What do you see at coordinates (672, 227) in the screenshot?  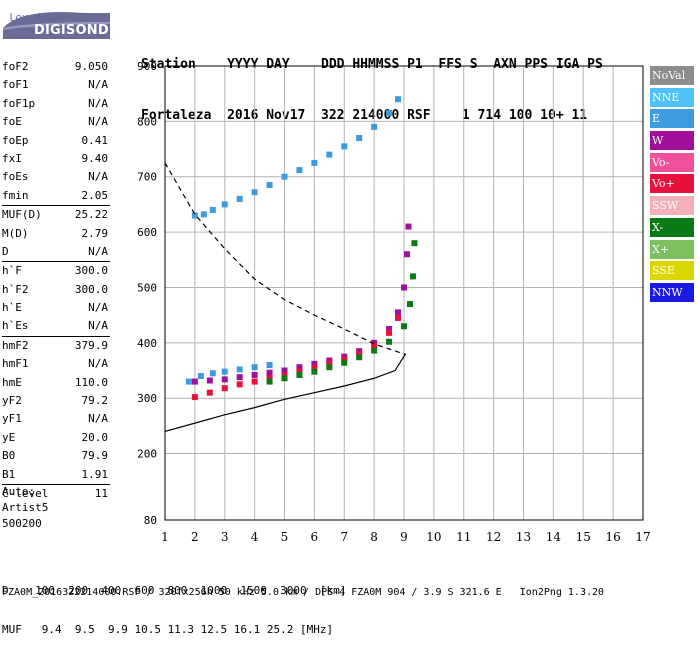 I see `legend-item: X-` at bounding box center [672, 227].